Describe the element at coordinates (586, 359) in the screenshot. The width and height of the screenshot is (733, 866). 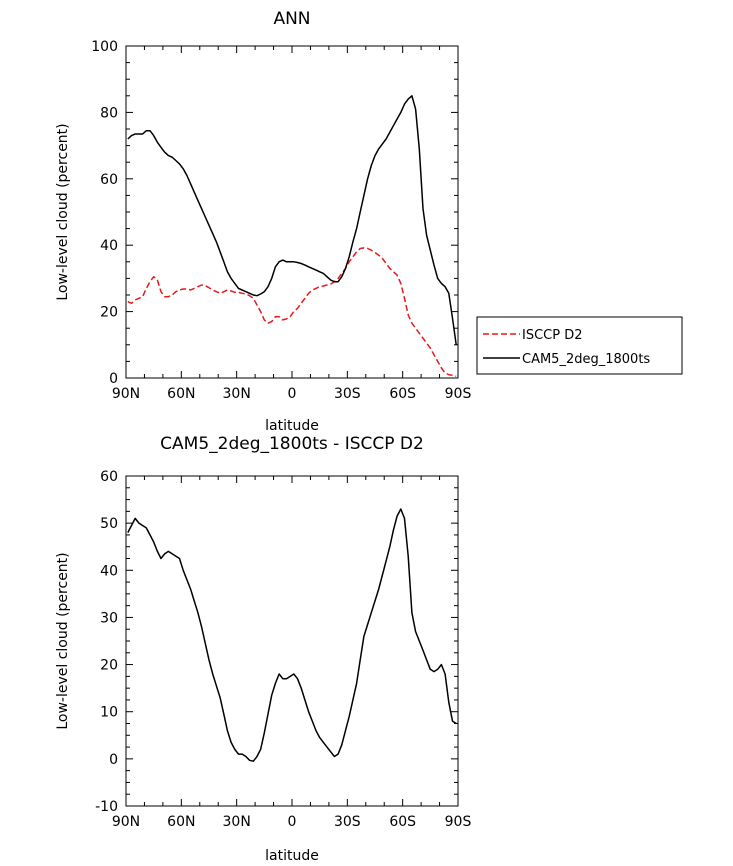
I see `legend-label-cam5: CAM5_2deg_1800ts` at that location.